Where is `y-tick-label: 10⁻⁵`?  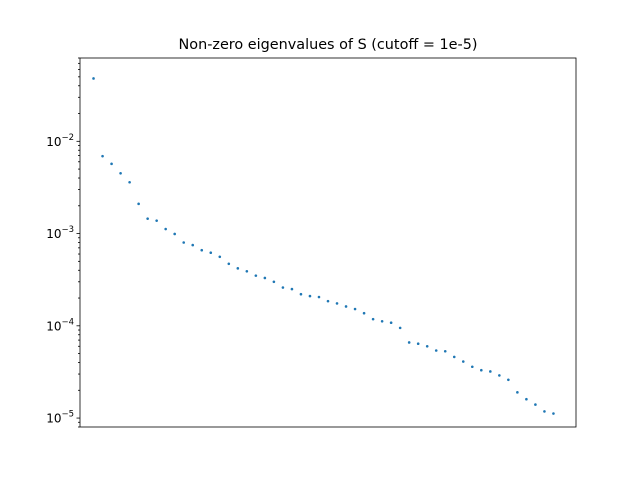 y-tick-label: 10⁻⁵ is located at coordinates (60, 418).